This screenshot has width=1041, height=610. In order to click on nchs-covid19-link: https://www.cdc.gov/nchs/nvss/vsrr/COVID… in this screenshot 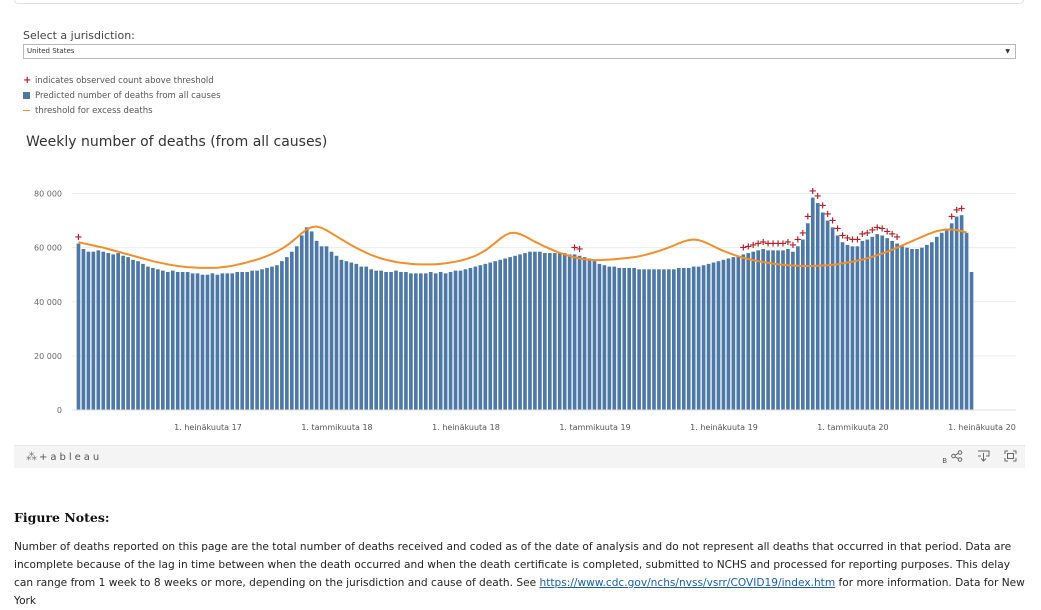, I will do `click(687, 583)`.